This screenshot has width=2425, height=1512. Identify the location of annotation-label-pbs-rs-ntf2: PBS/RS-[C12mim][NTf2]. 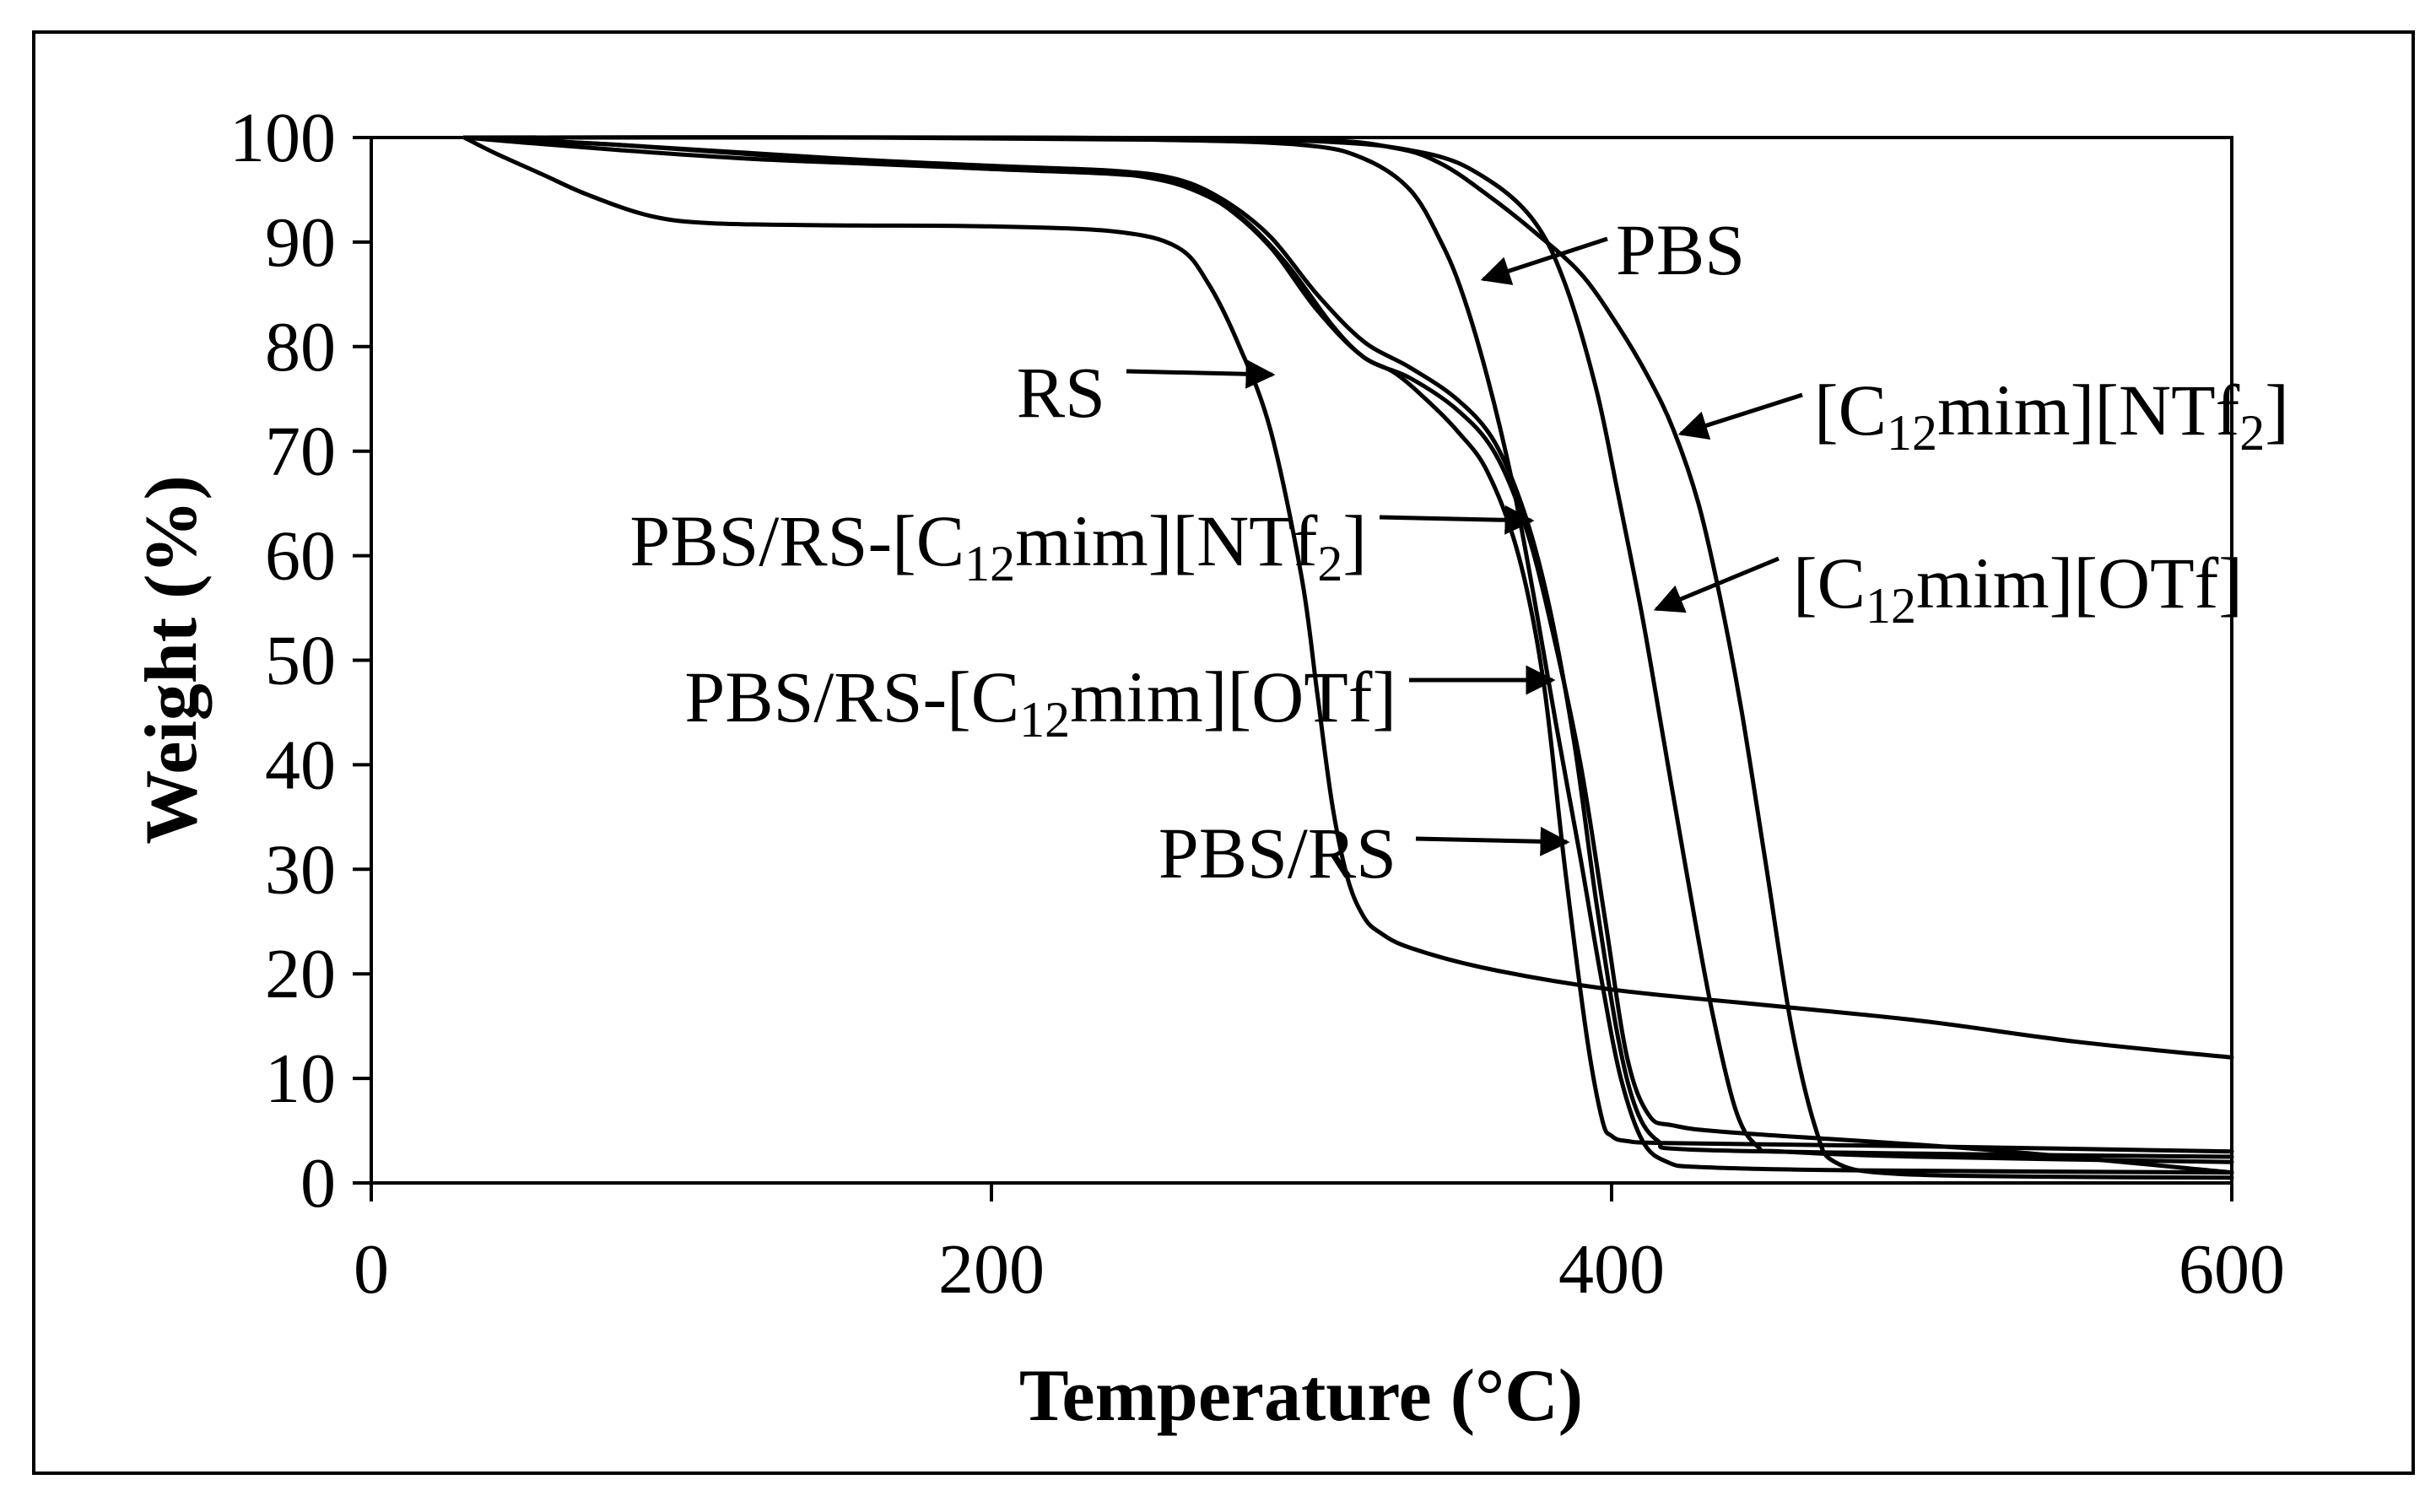
(998, 545).